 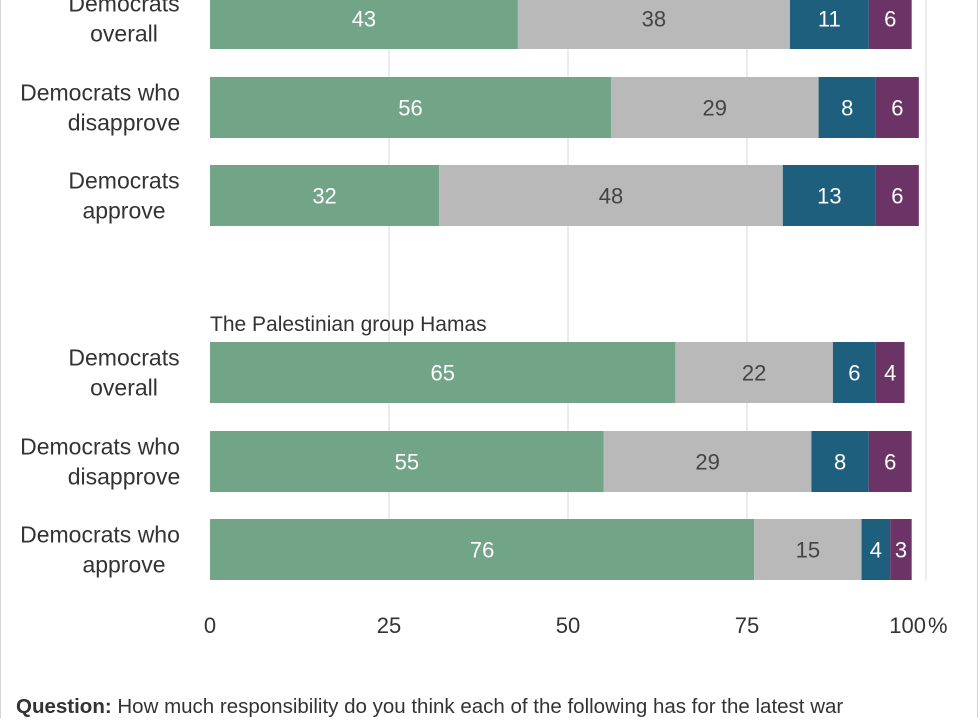 I want to click on x-unit-label: %, so click(x=938, y=625).